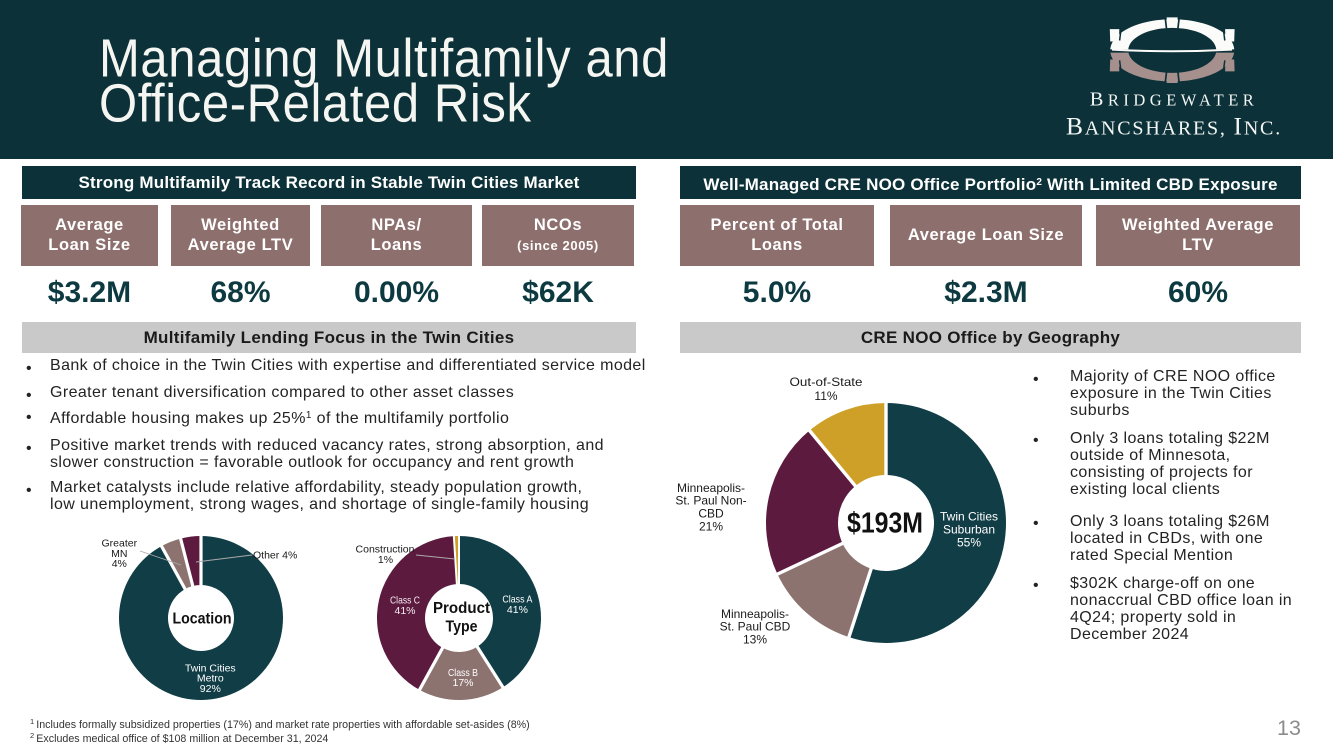 The height and width of the screenshot is (749, 1333). I want to click on svg-text: Class C, so click(405, 601).